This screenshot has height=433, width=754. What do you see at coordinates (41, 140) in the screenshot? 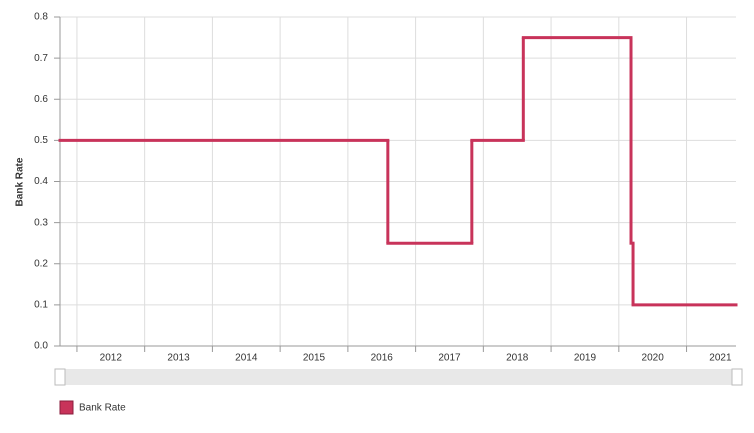
I see `y-tick-label: 0.5` at bounding box center [41, 140].